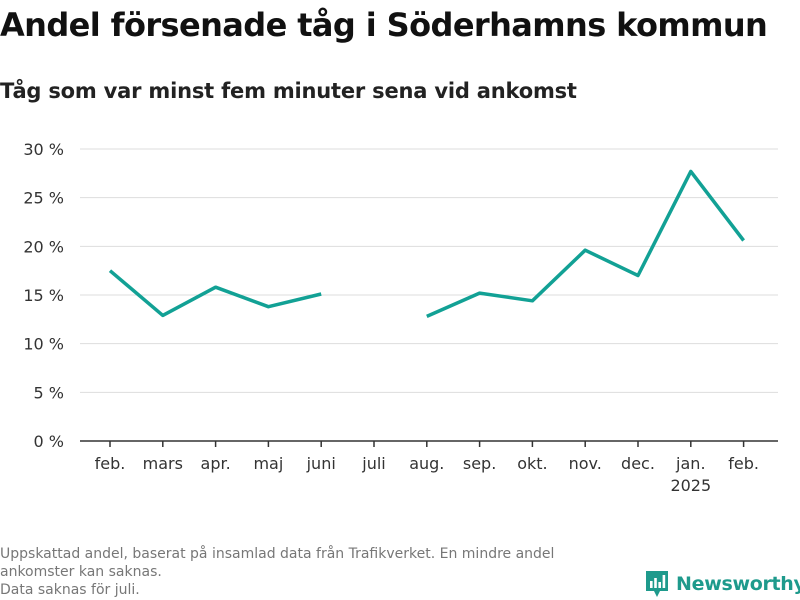  What do you see at coordinates (532, 463) in the screenshot?
I see `x-tick-label: okt.` at bounding box center [532, 463].